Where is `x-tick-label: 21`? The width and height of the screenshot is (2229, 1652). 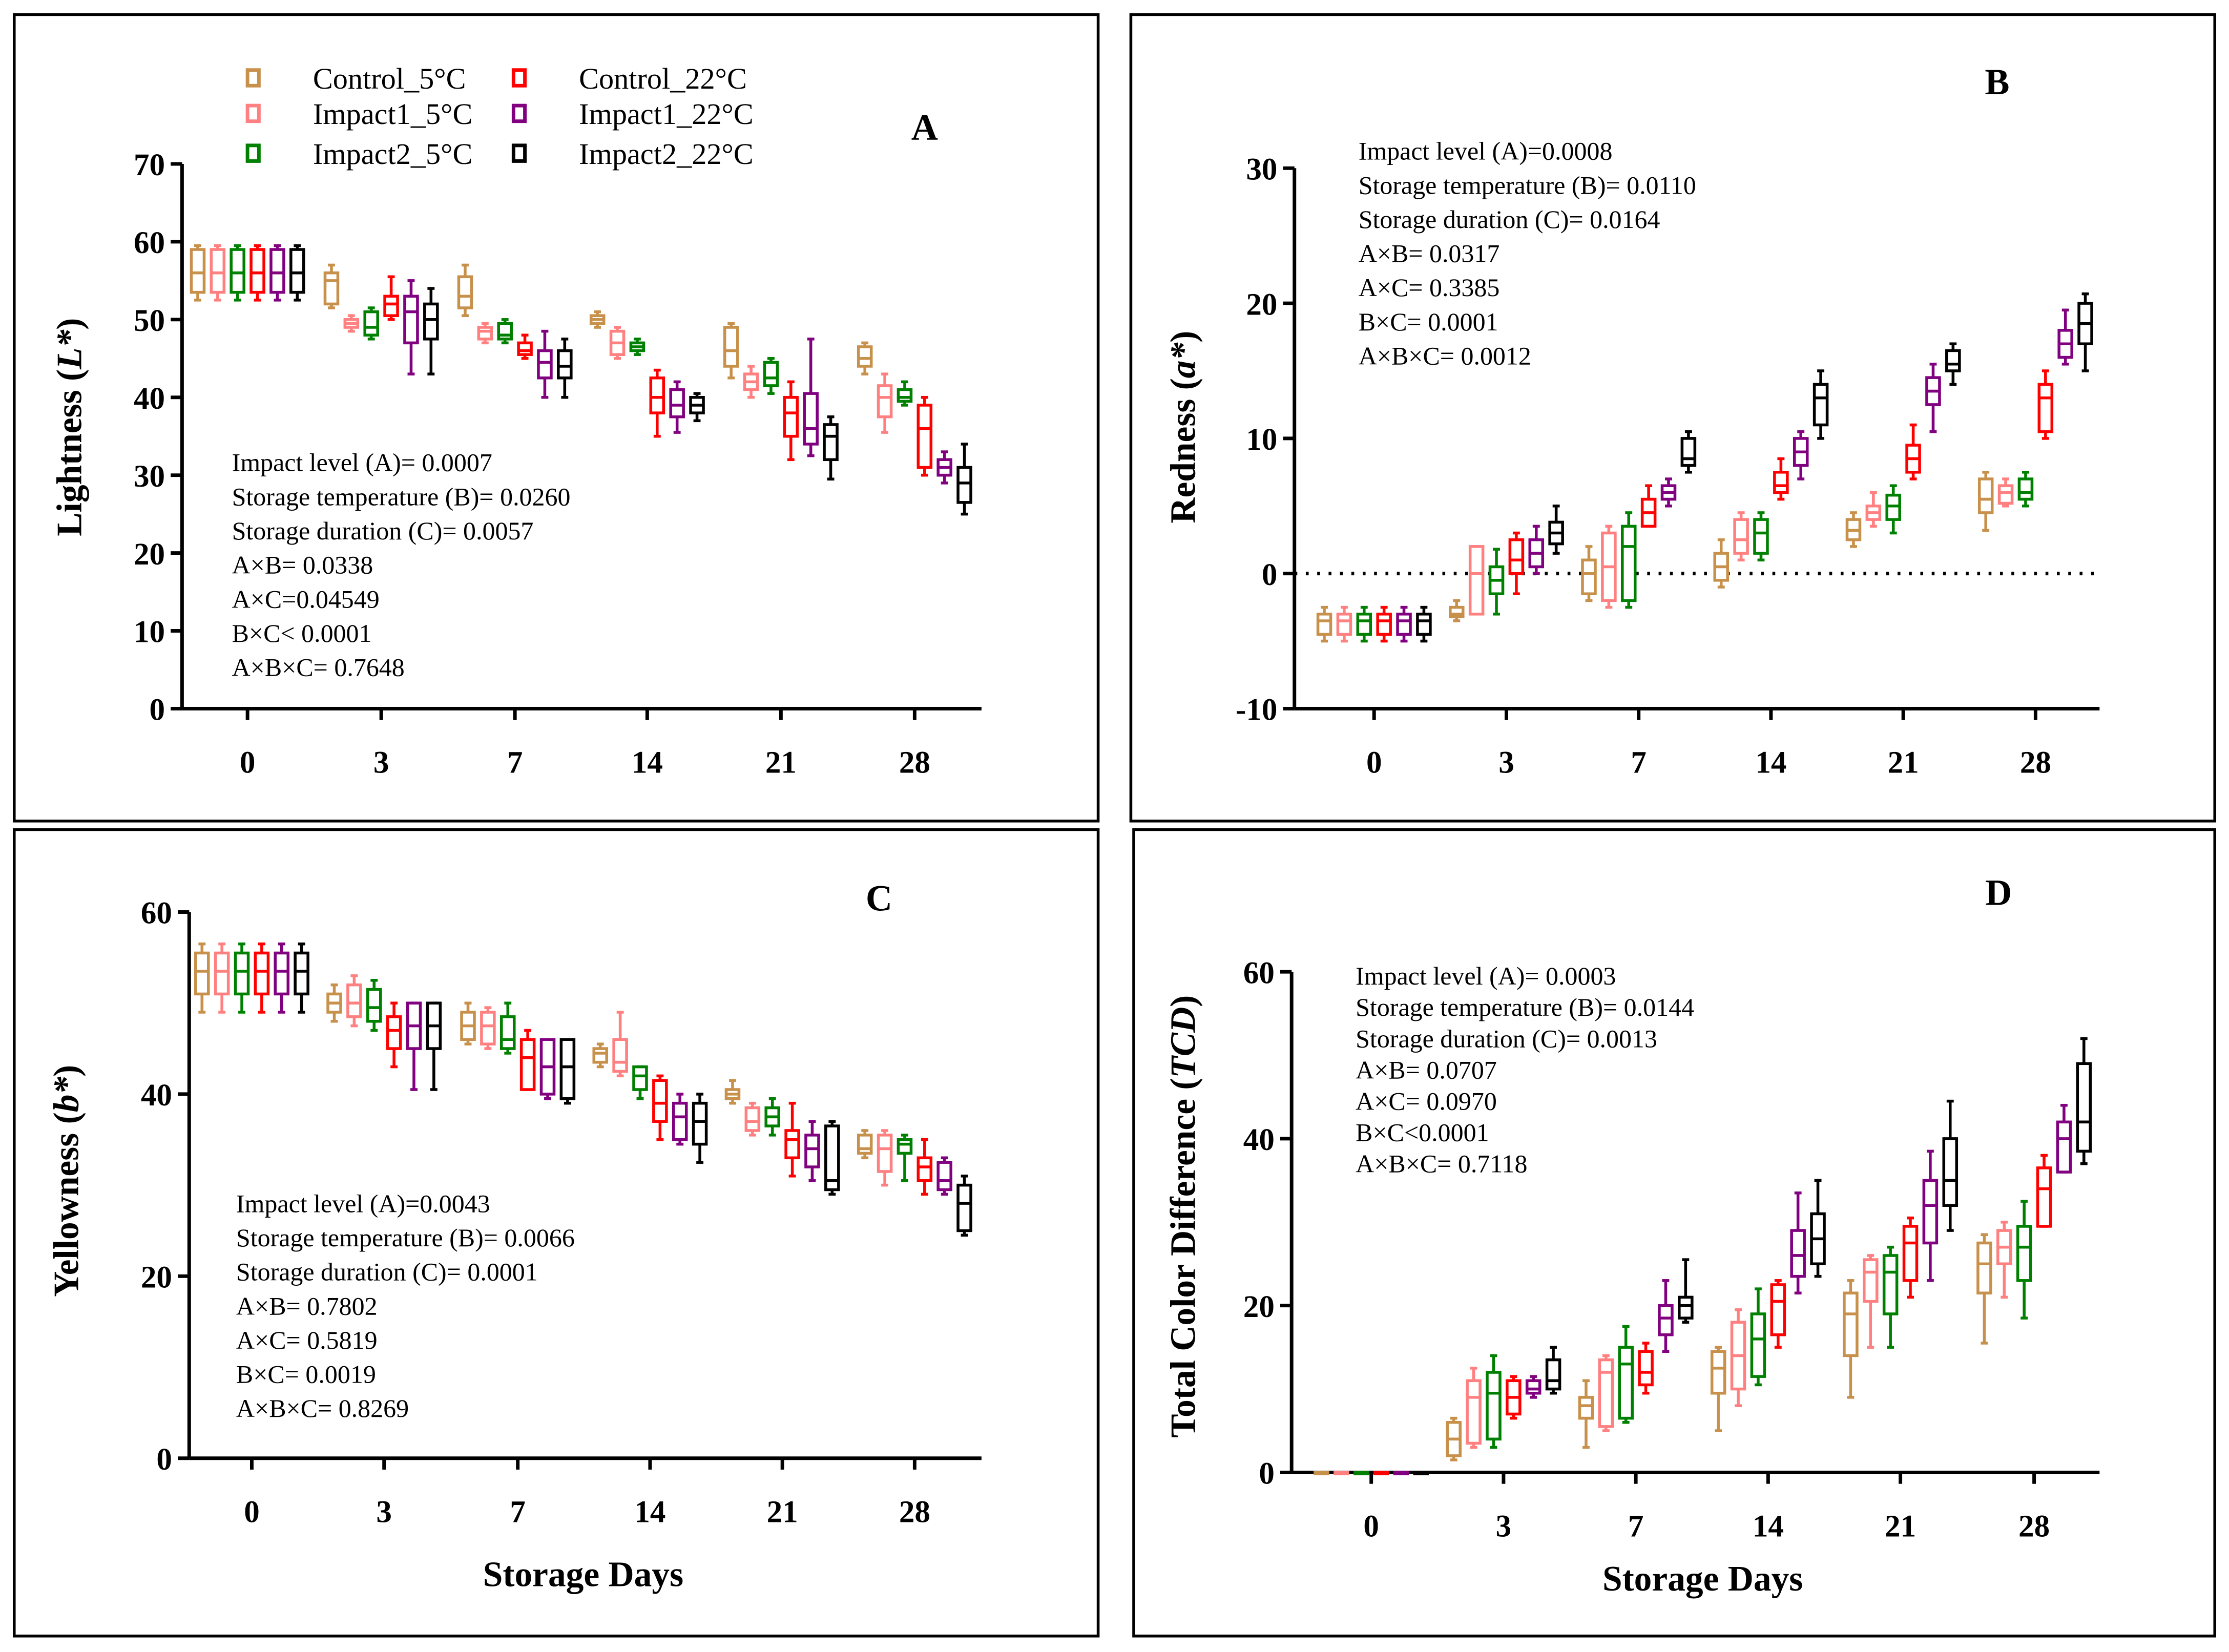 x-tick-label: 21 is located at coordinates (781, 762).